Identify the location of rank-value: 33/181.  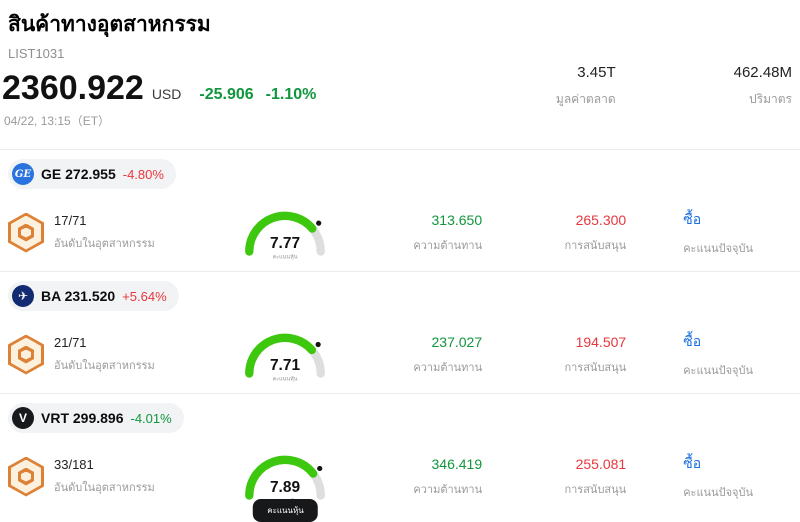
(74, 464).